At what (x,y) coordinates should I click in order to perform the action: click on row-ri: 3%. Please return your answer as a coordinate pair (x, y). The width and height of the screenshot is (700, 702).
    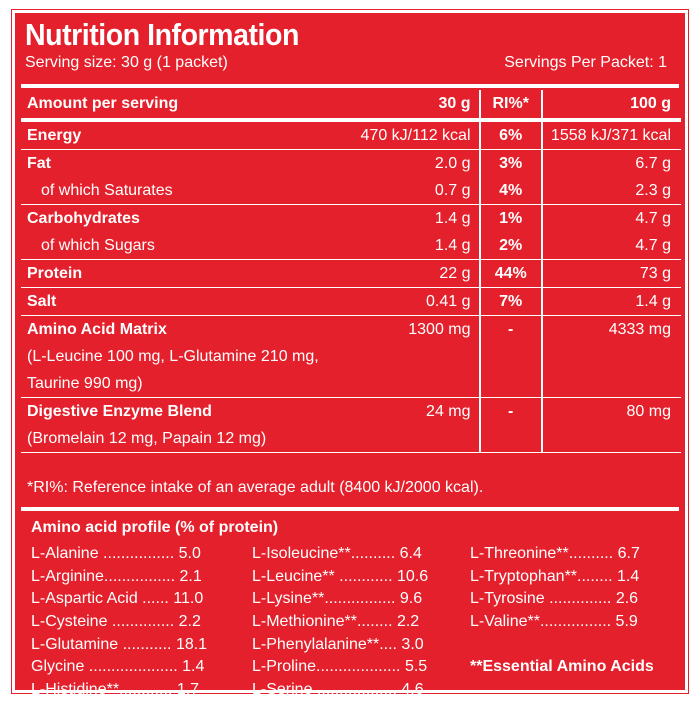
    Looking at the image, I should click on (511, 163).